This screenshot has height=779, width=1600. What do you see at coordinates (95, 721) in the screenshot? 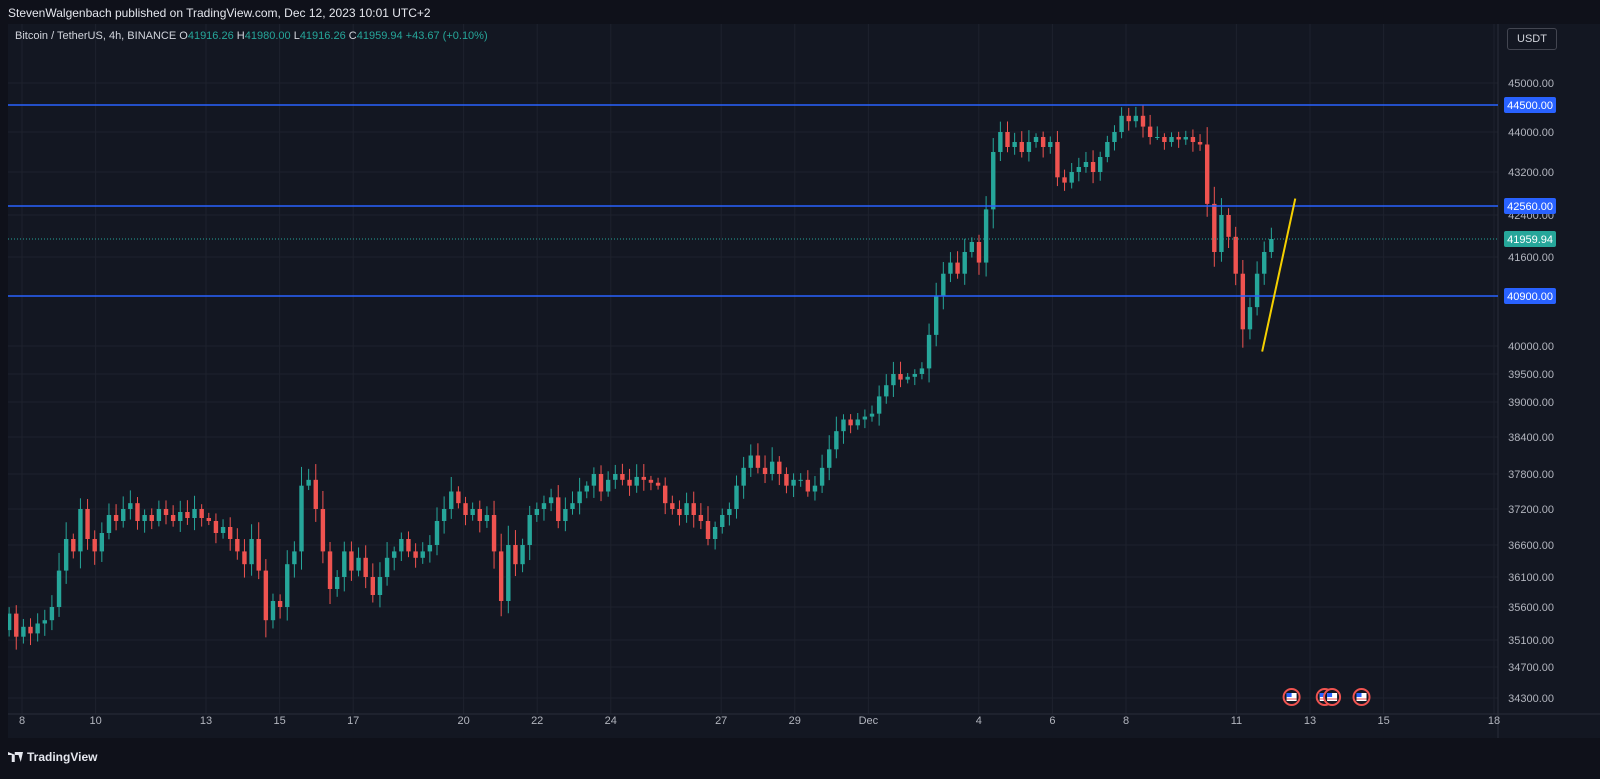
I see `time-tick-label: 10` at bounding box center [95, 721].